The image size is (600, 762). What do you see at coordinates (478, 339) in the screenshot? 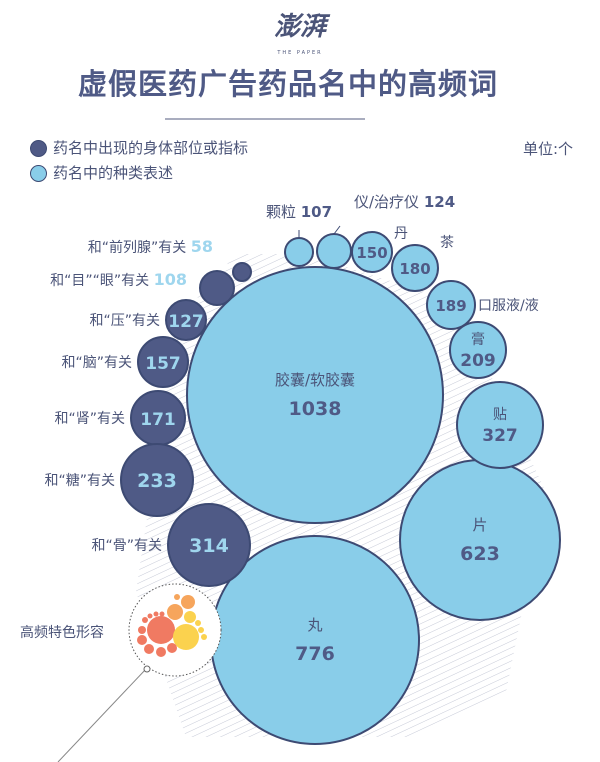
I see `bubble-label: 膏` at bounding box center [478, 339].